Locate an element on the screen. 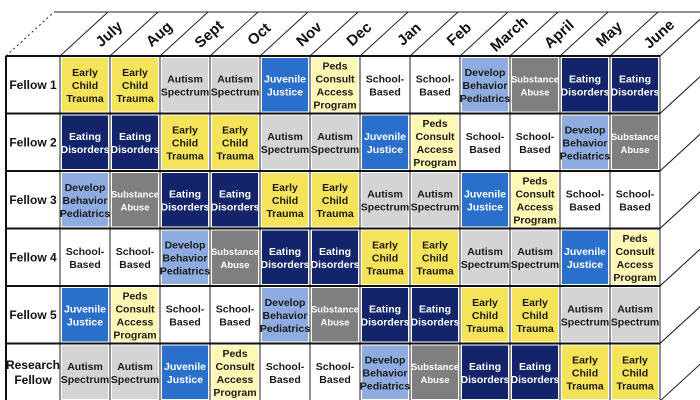 The width and height of the screenshot is (700, 400). row-label: Fellow 5 is located at coordinates (33, 315).